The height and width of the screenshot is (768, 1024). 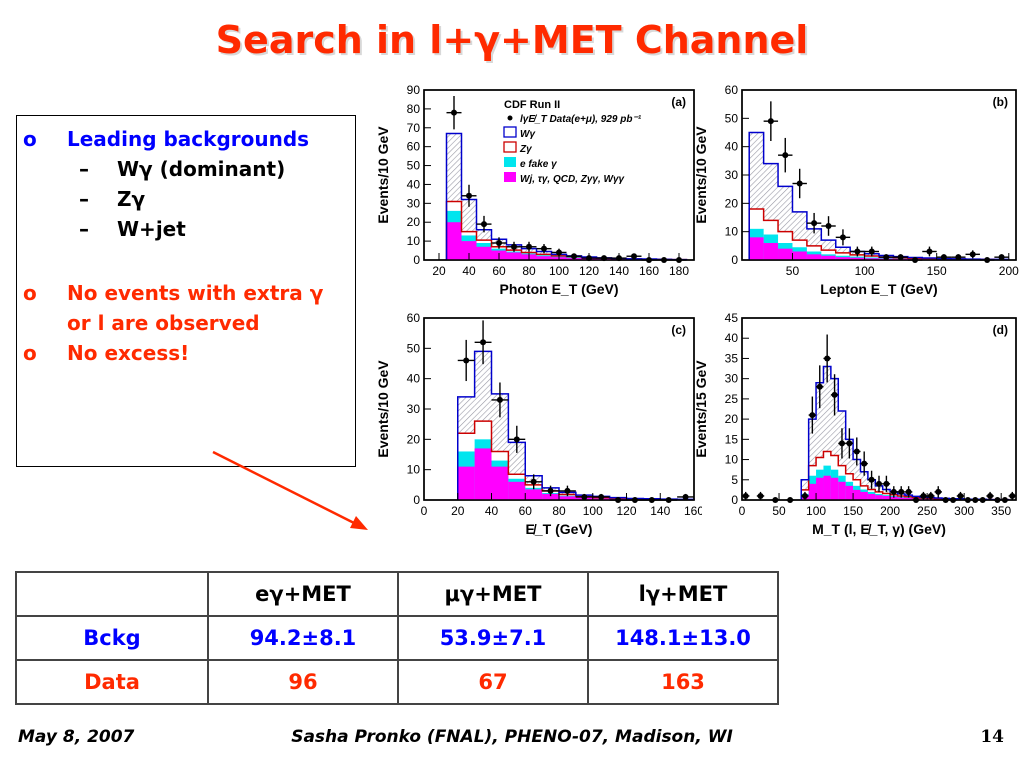 I want to click on x-tick-label: 350, so click(x=1001, y=511).